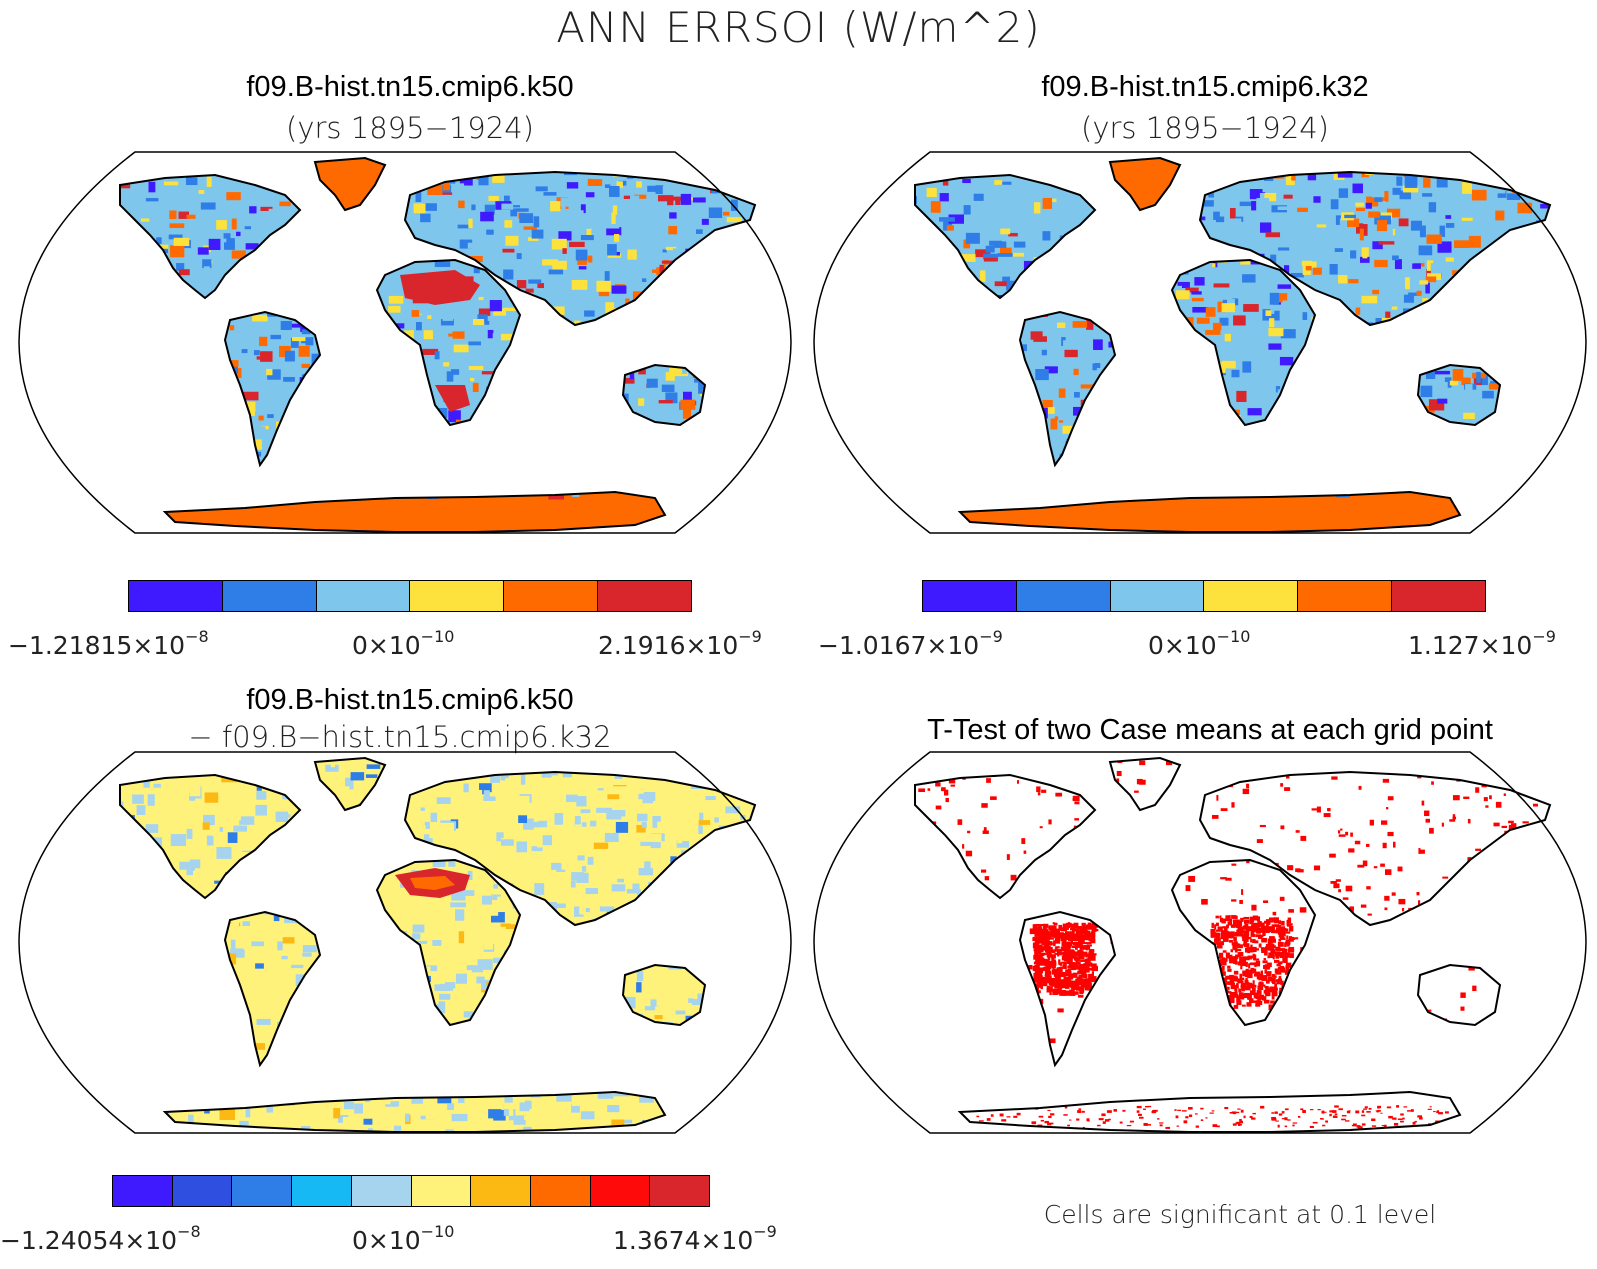 The height and width of the screenshot is (1269, 1597). What do you see at coordinates (1205, 128) in the screenshot?
I see `panel2-subtitle: (yrs 1895−1924)` at bounding box center [1205, 128].